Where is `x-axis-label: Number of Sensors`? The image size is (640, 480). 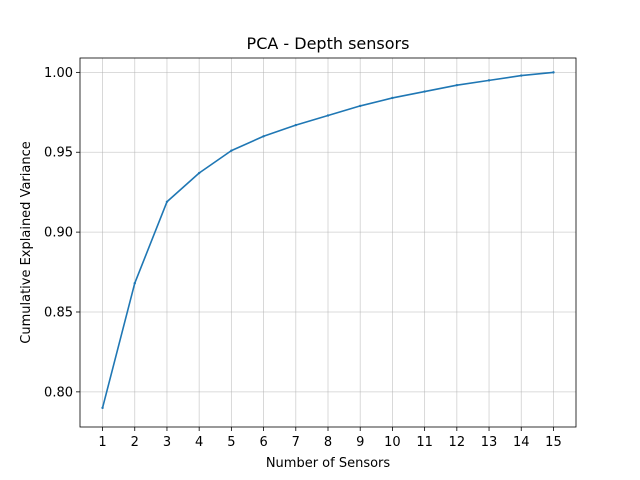 x-axis-label: Number of Sensors is located at coordinates (328, 463).